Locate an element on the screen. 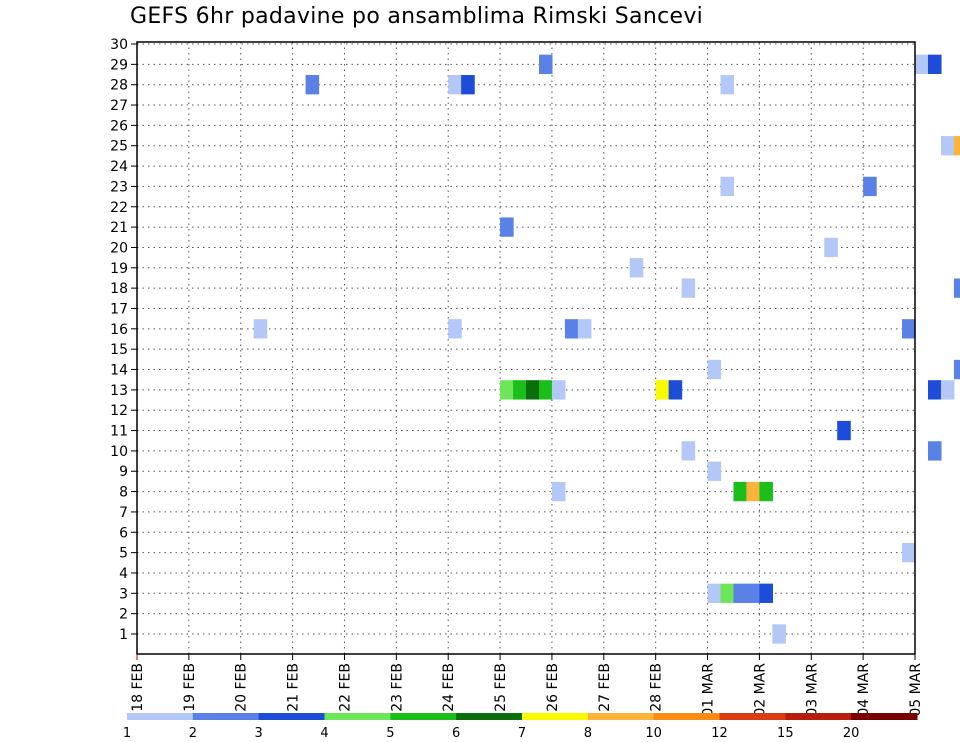 This screenshot has width=960, height=742. x-tick-label: 03 MAR is located at coordinates (812, 690).